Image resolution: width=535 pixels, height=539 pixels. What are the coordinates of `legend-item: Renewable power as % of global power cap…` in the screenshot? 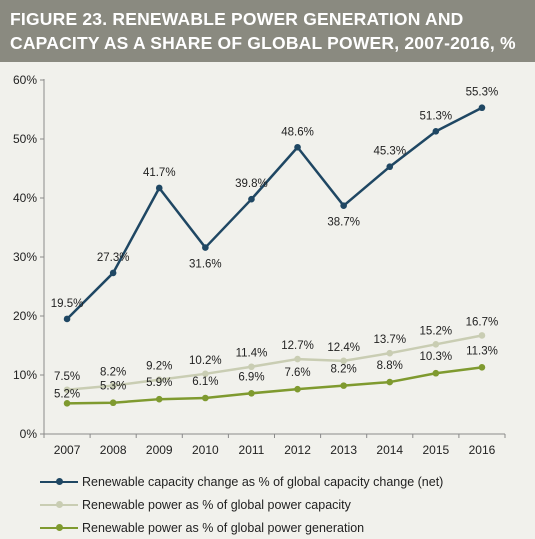 It's located at (280, 504).